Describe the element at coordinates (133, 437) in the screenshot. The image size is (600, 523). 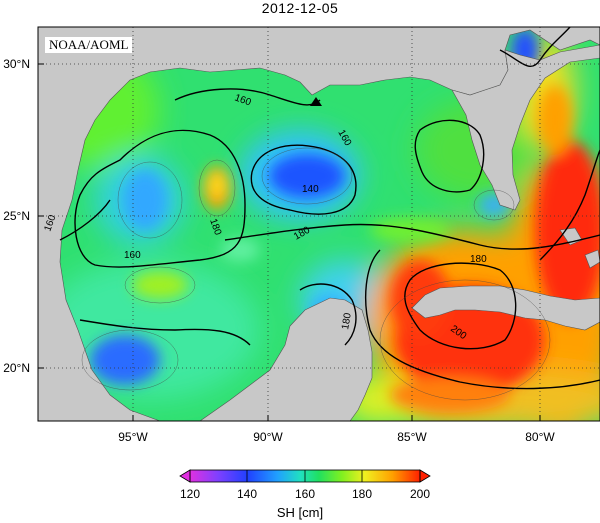
I see `lon-tick-label: 95°W` at that location.